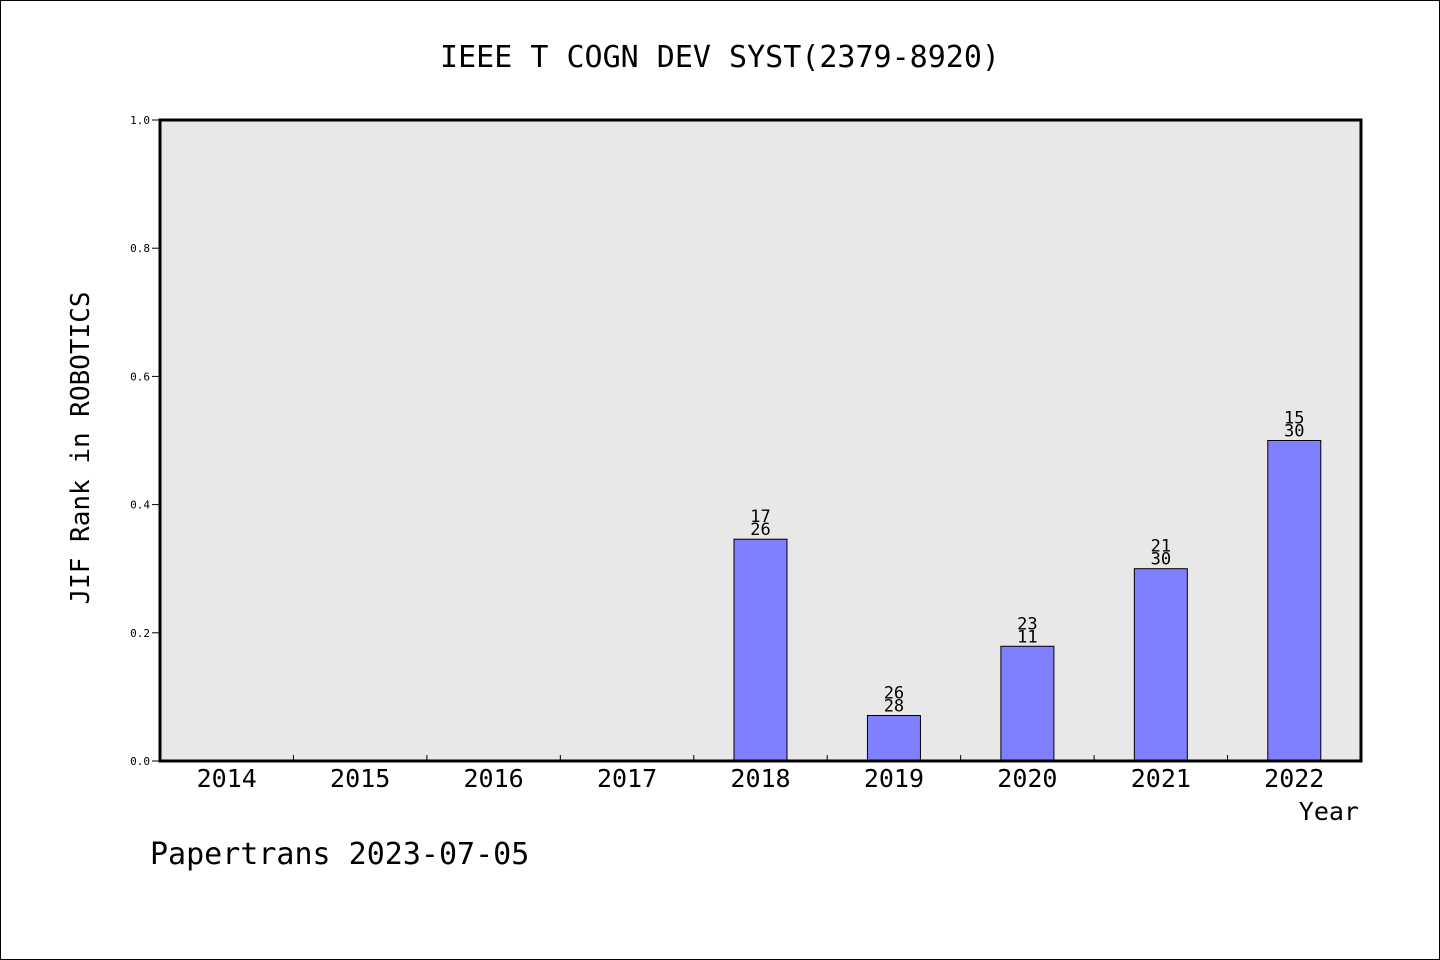 The height and width of the screenshot is (960, 1440). Describe the element at coordinates (81, 447) in the screenshot. I see `y-axis-label: JIF Rank in ROBOTICS` at that location.